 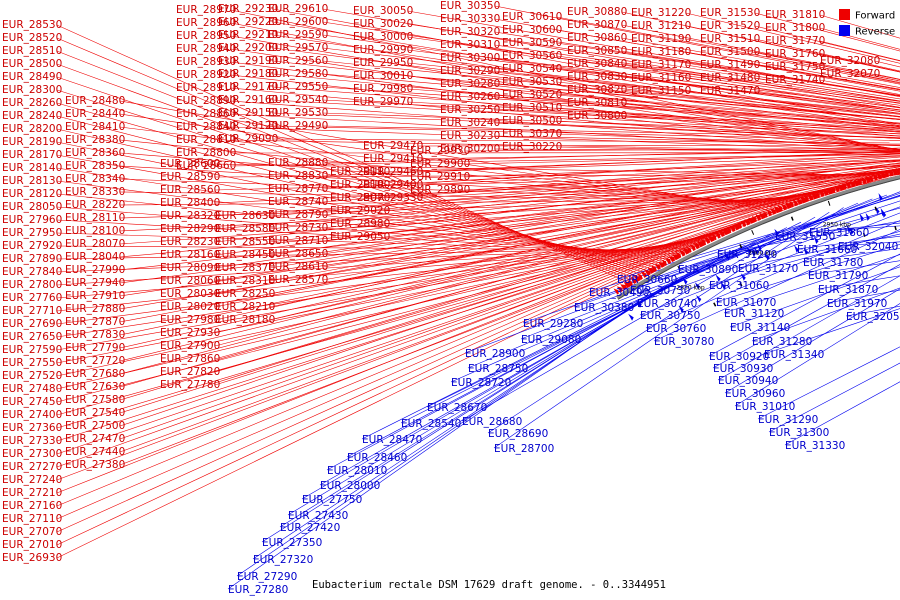 I want to click on forward-gene-label: EUR_31810, so click(x=795, y=15).